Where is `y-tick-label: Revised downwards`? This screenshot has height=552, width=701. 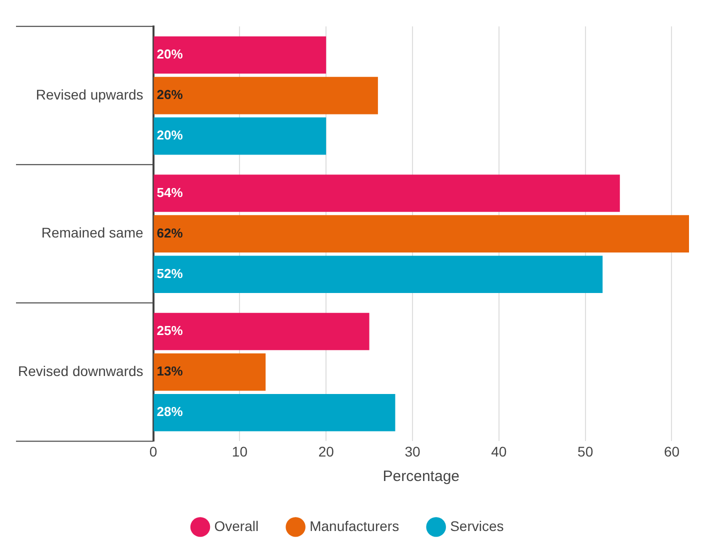
y-tick-label: Revised downwards is located at coordinates (81, 370).